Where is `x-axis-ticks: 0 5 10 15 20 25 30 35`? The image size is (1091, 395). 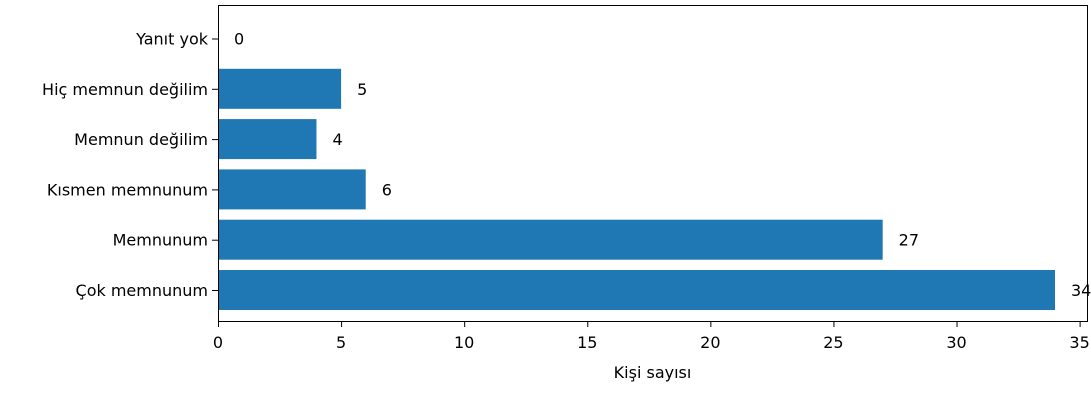
x-axis-ticks: 0 5 10 15 20 25 30 35 is located at coordinates (651, 336).